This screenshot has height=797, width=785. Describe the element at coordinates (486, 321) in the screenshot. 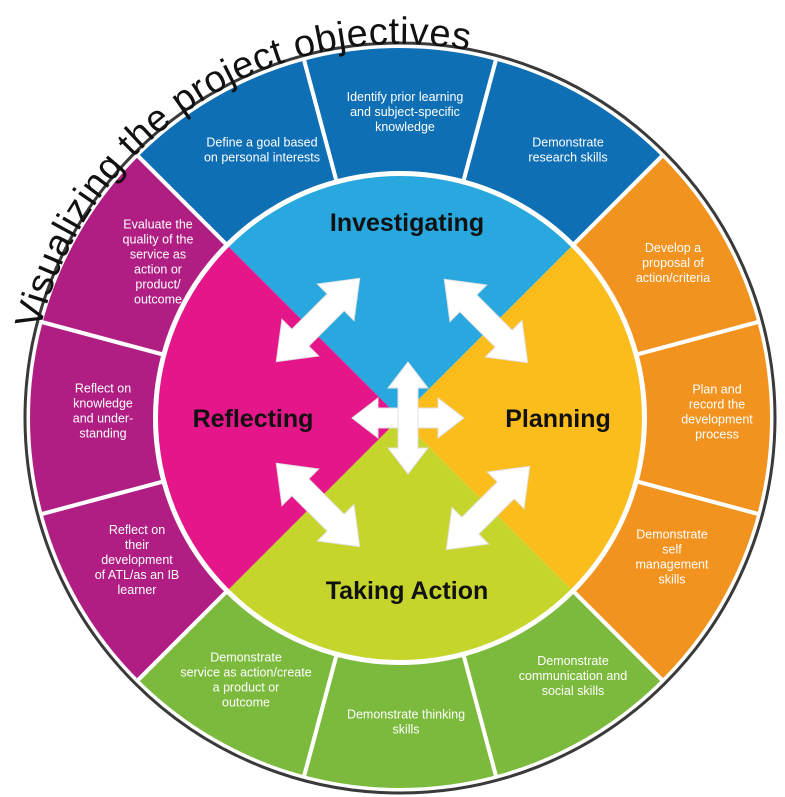

I see `arrow-investigating-planning` at that location.